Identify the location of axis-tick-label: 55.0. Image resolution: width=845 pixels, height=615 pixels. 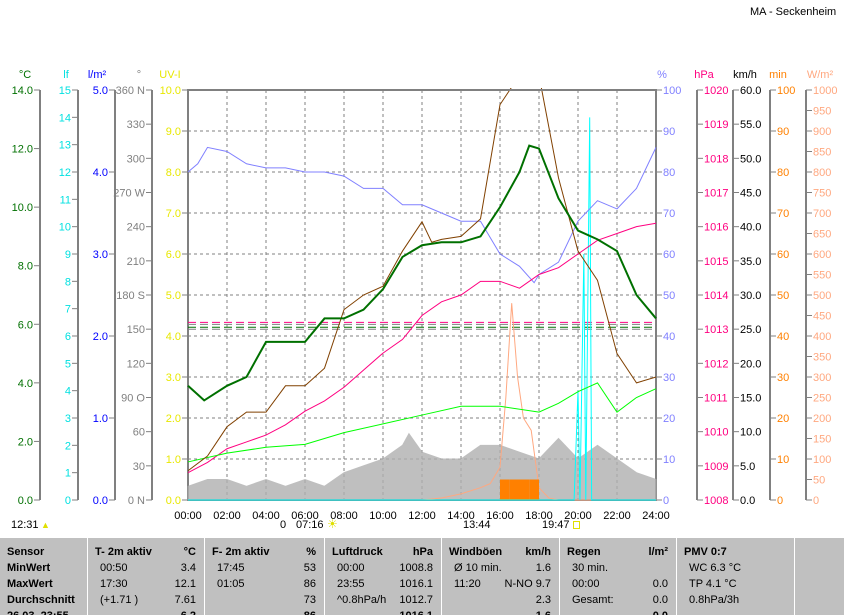
(750, 125).